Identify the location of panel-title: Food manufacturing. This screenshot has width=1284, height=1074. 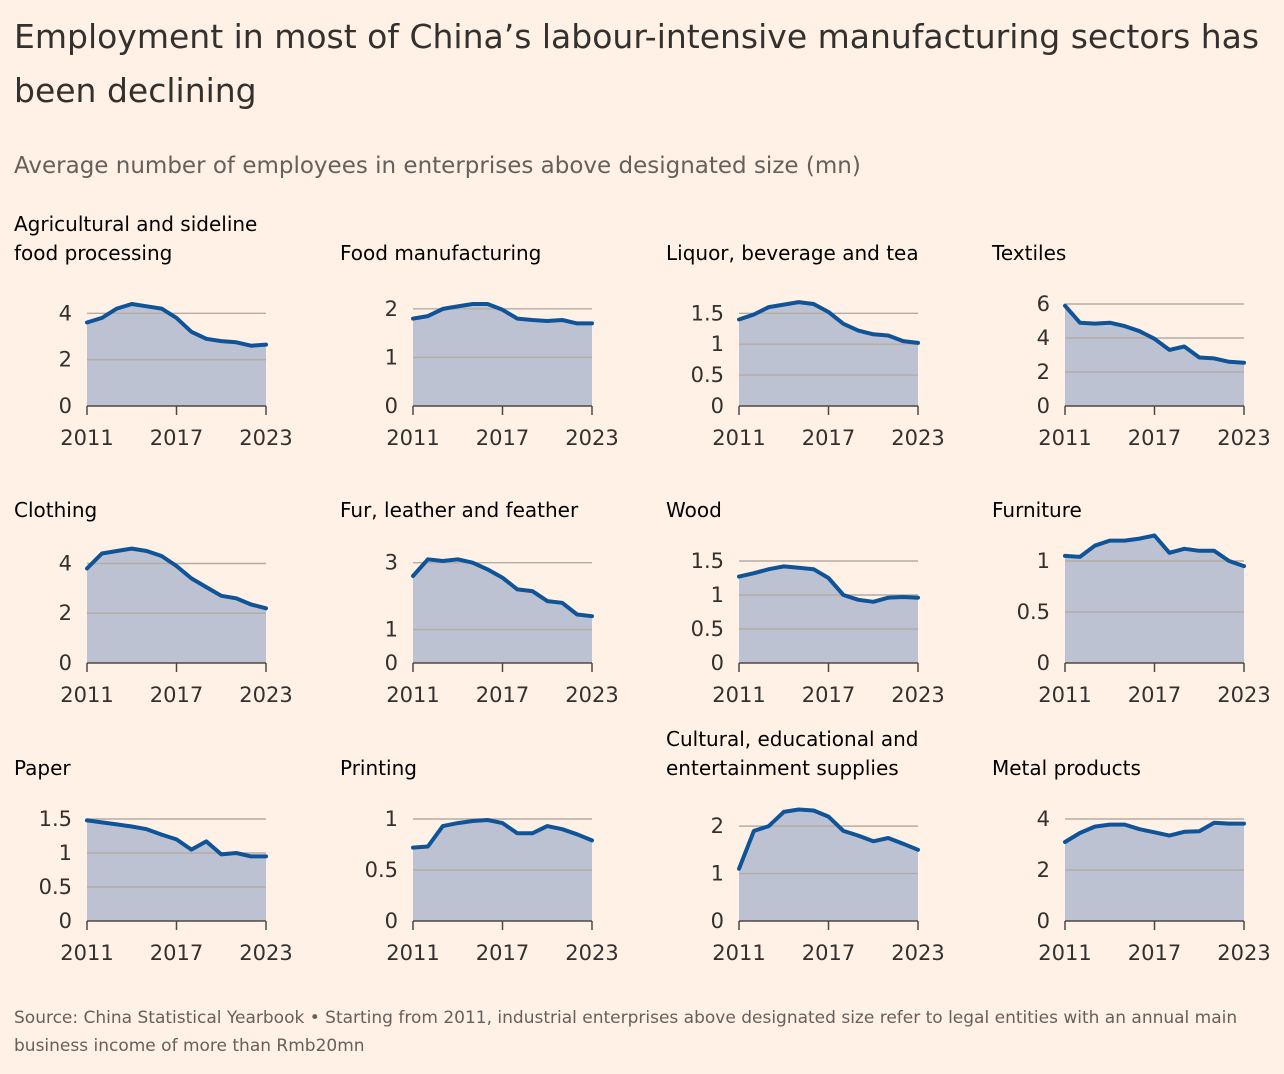
(441, 253).